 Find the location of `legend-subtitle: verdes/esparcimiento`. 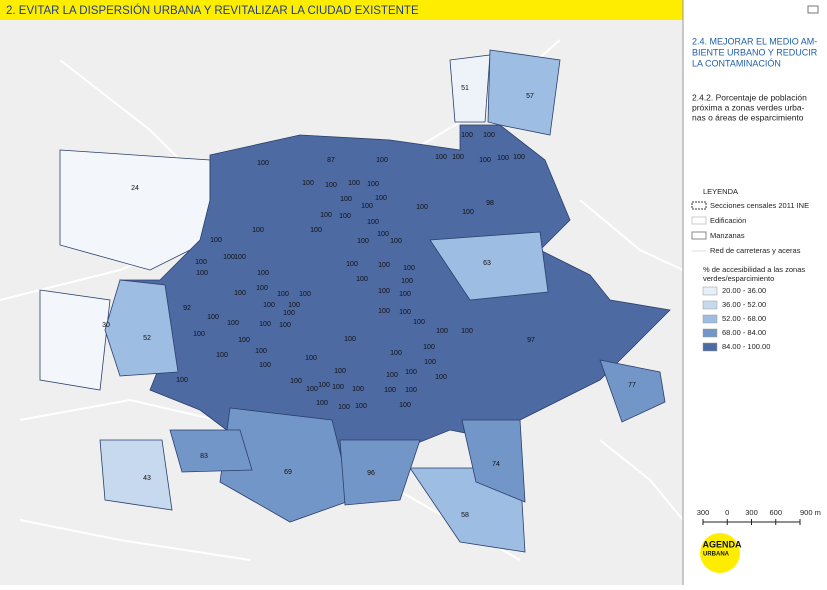

legend-subtitle: verdes/esparcimiento is located at coordinates (738, 278).